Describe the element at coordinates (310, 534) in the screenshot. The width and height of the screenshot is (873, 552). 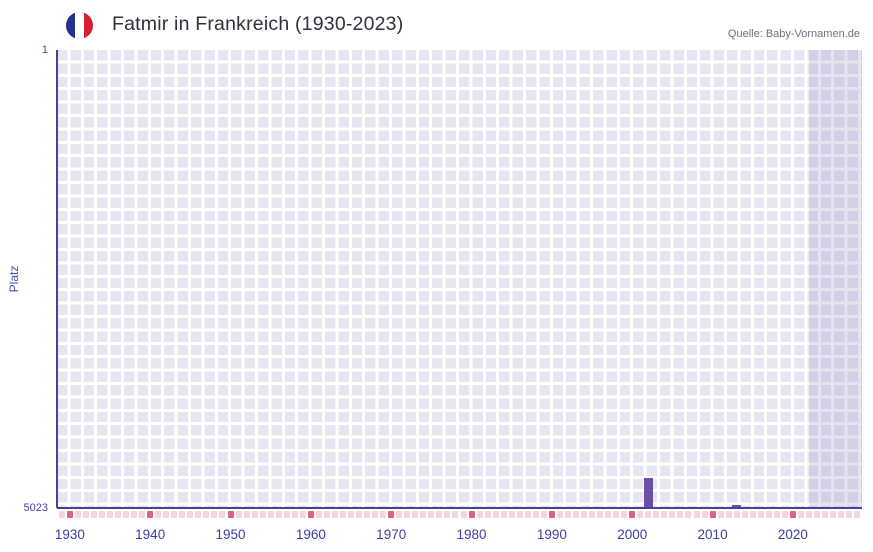
I see `x-tick-label: 1960` at that location.